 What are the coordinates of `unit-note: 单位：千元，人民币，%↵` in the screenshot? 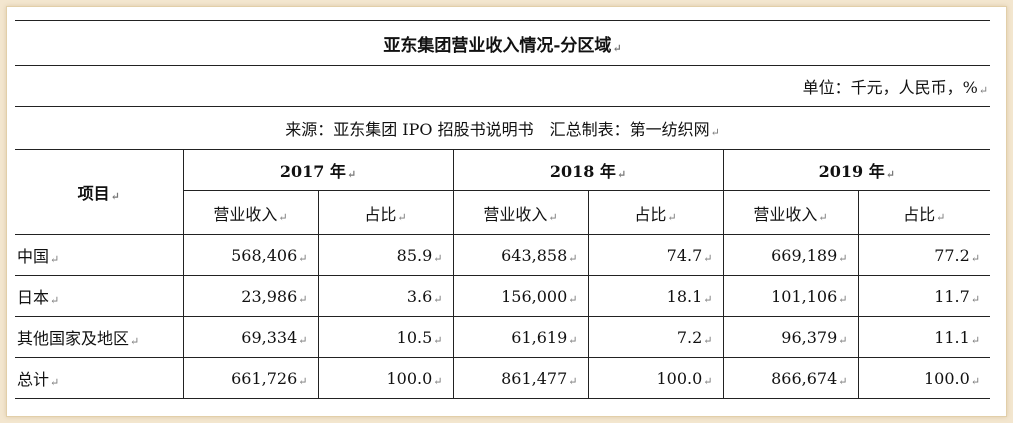 It's located at (503, 86).